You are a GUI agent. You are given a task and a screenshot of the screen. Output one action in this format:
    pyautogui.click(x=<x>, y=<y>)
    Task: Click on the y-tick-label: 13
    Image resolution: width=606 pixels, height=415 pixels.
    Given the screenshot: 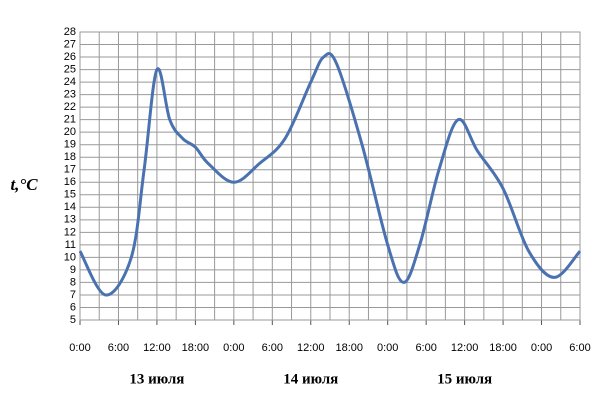 What is the action you would take?
    pyautogui.click(x=70, y=220)
    